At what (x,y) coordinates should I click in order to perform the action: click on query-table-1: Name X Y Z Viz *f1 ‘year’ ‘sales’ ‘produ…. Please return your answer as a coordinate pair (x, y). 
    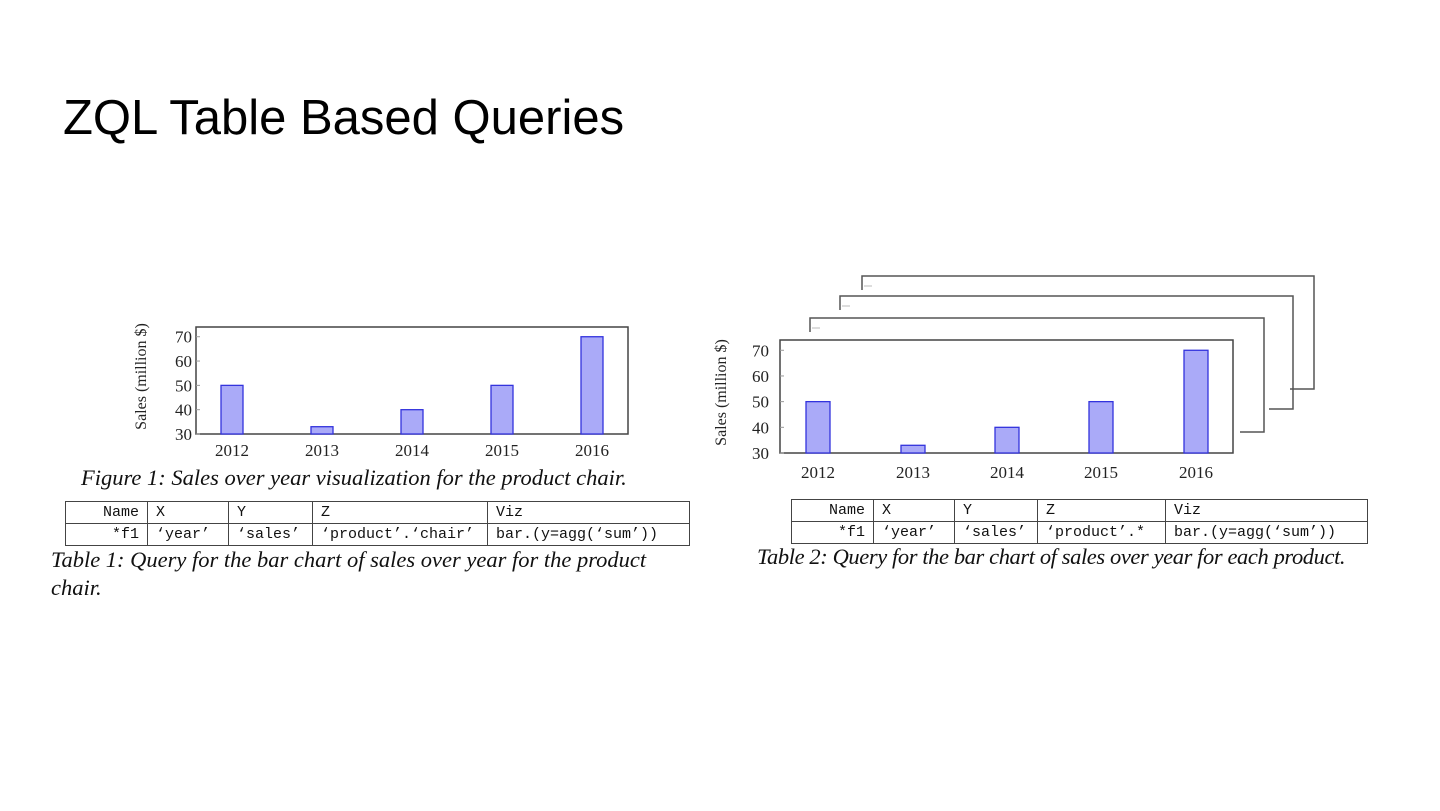
    Looking at the image, I should click on (377, 523).